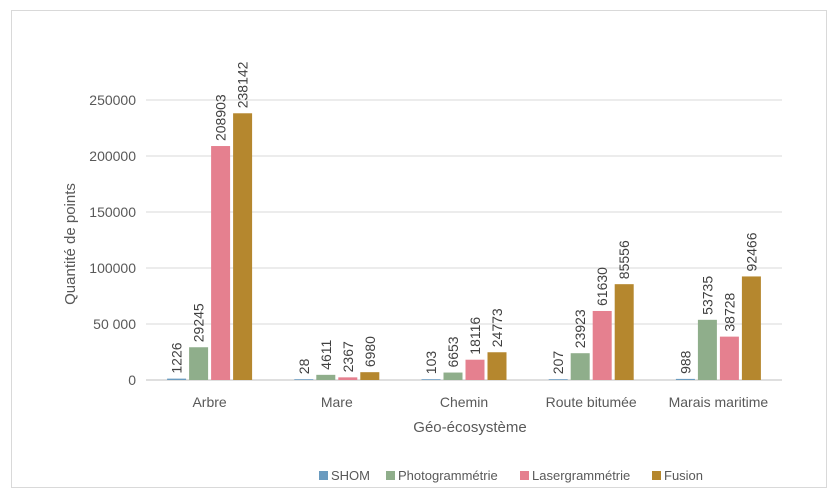 The image size is (839, 498). What do you see at coordinates (112, 212) in the screenshot?
I see `y-tick-label: 150000` at bounding box center [112, 212].